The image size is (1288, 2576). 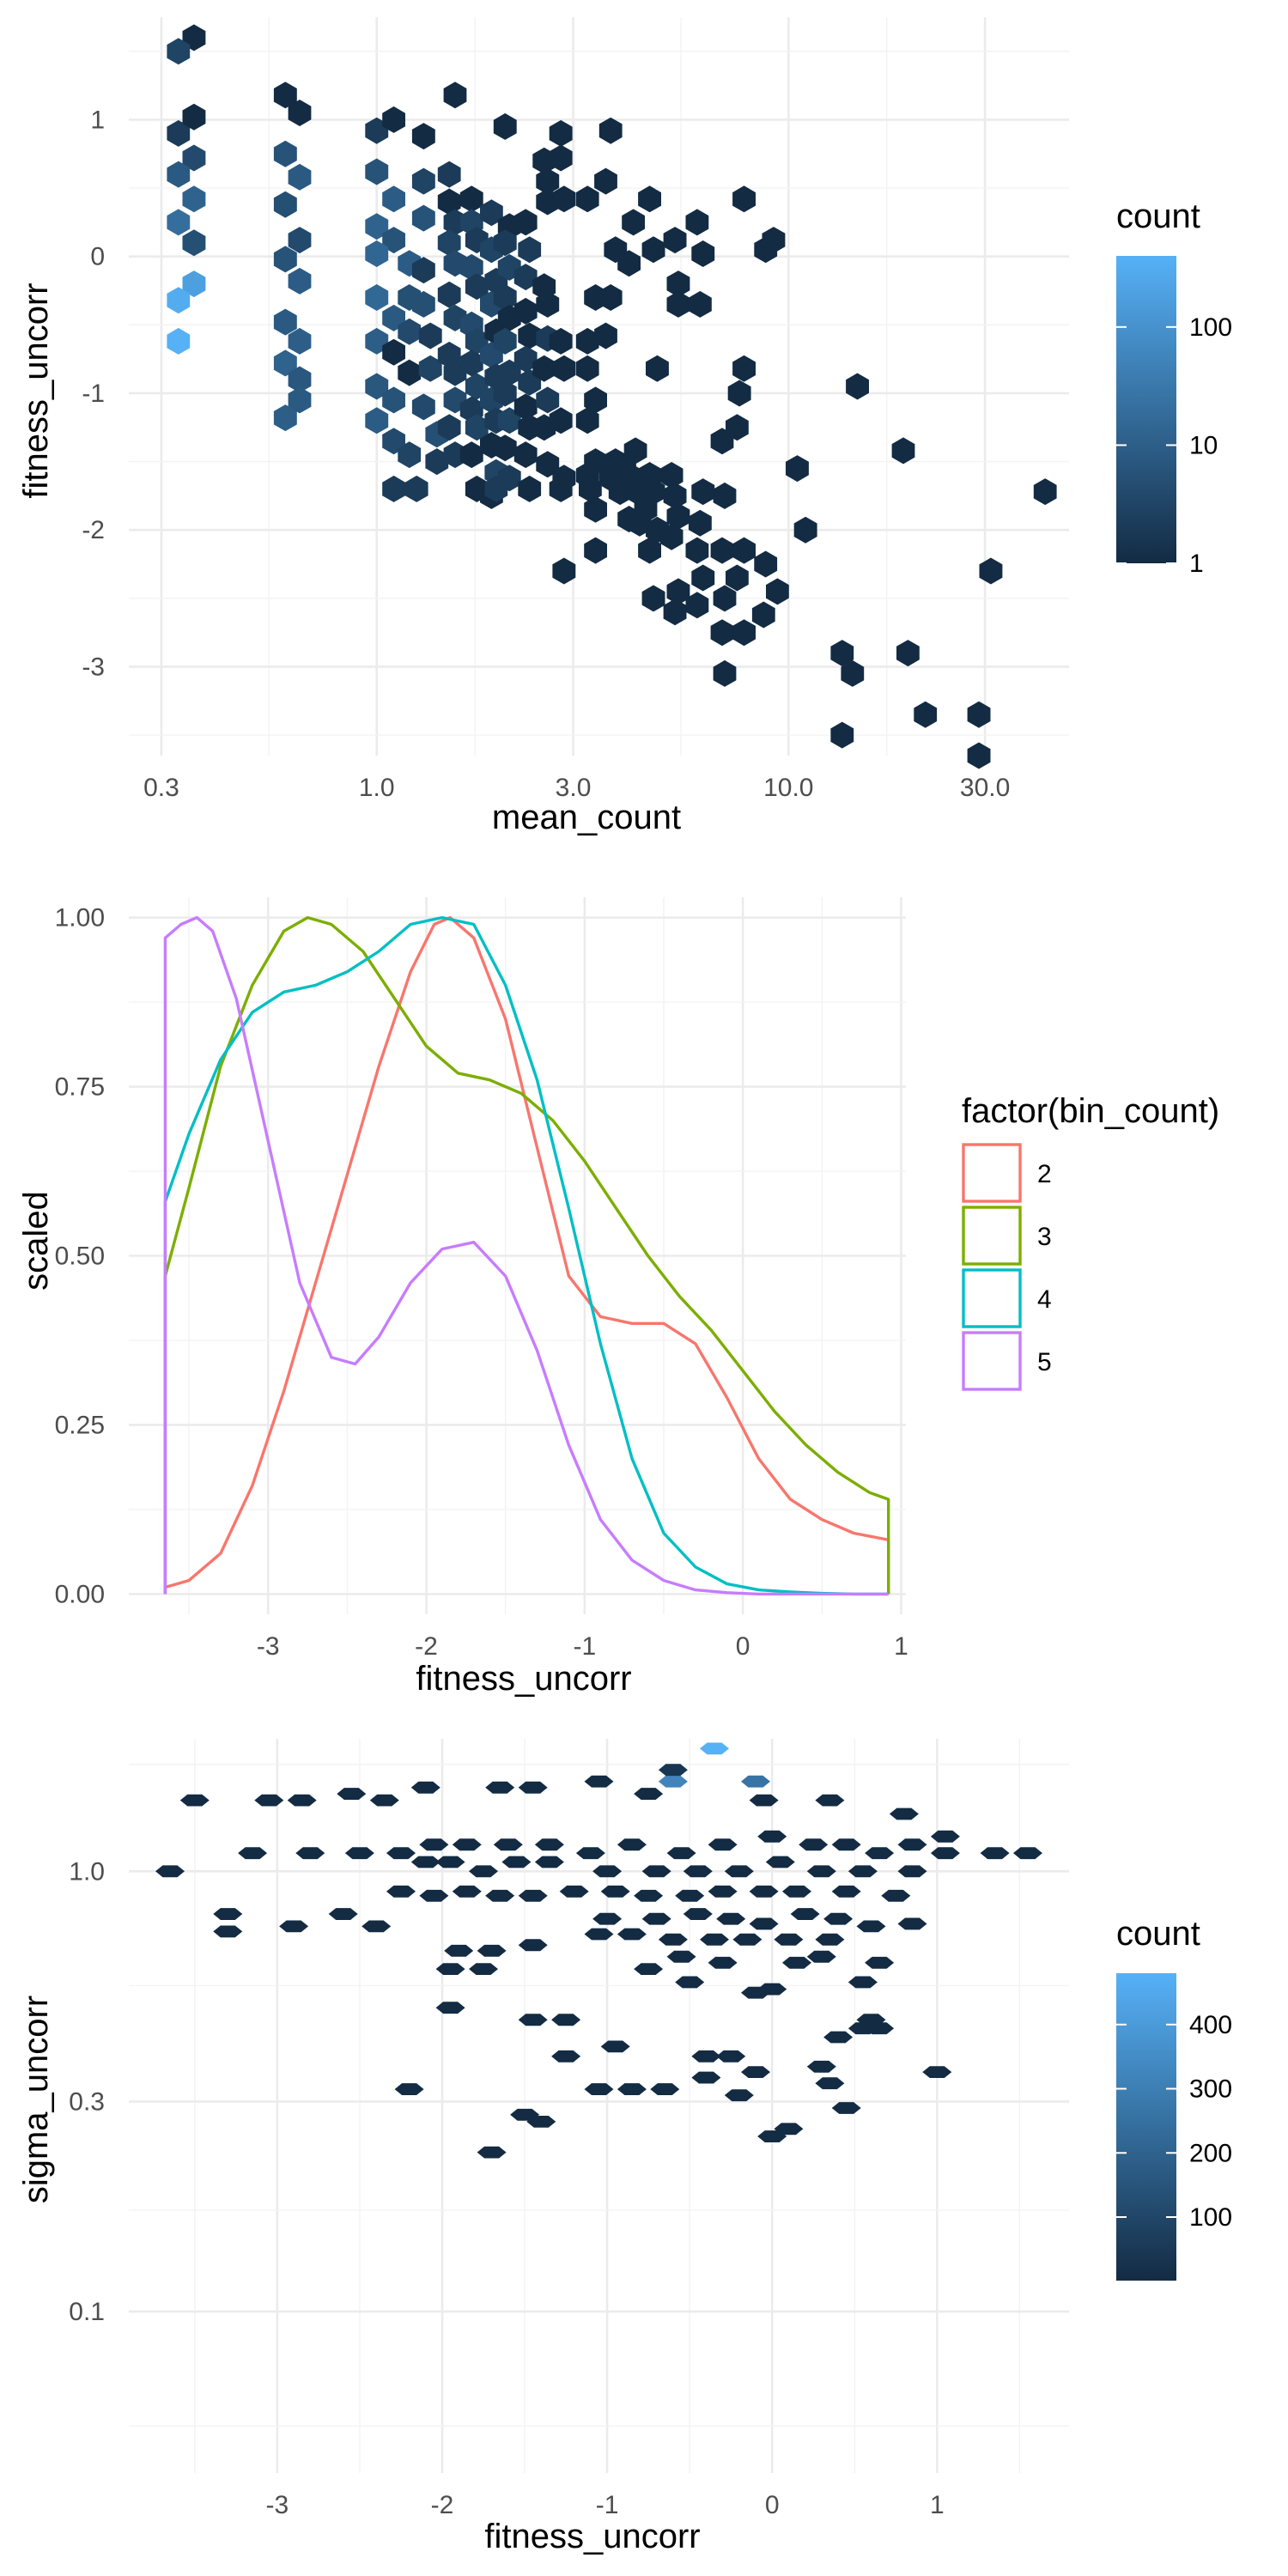 I want to click on panel1-y-tick-label: 0, so click(x=98, y=257).